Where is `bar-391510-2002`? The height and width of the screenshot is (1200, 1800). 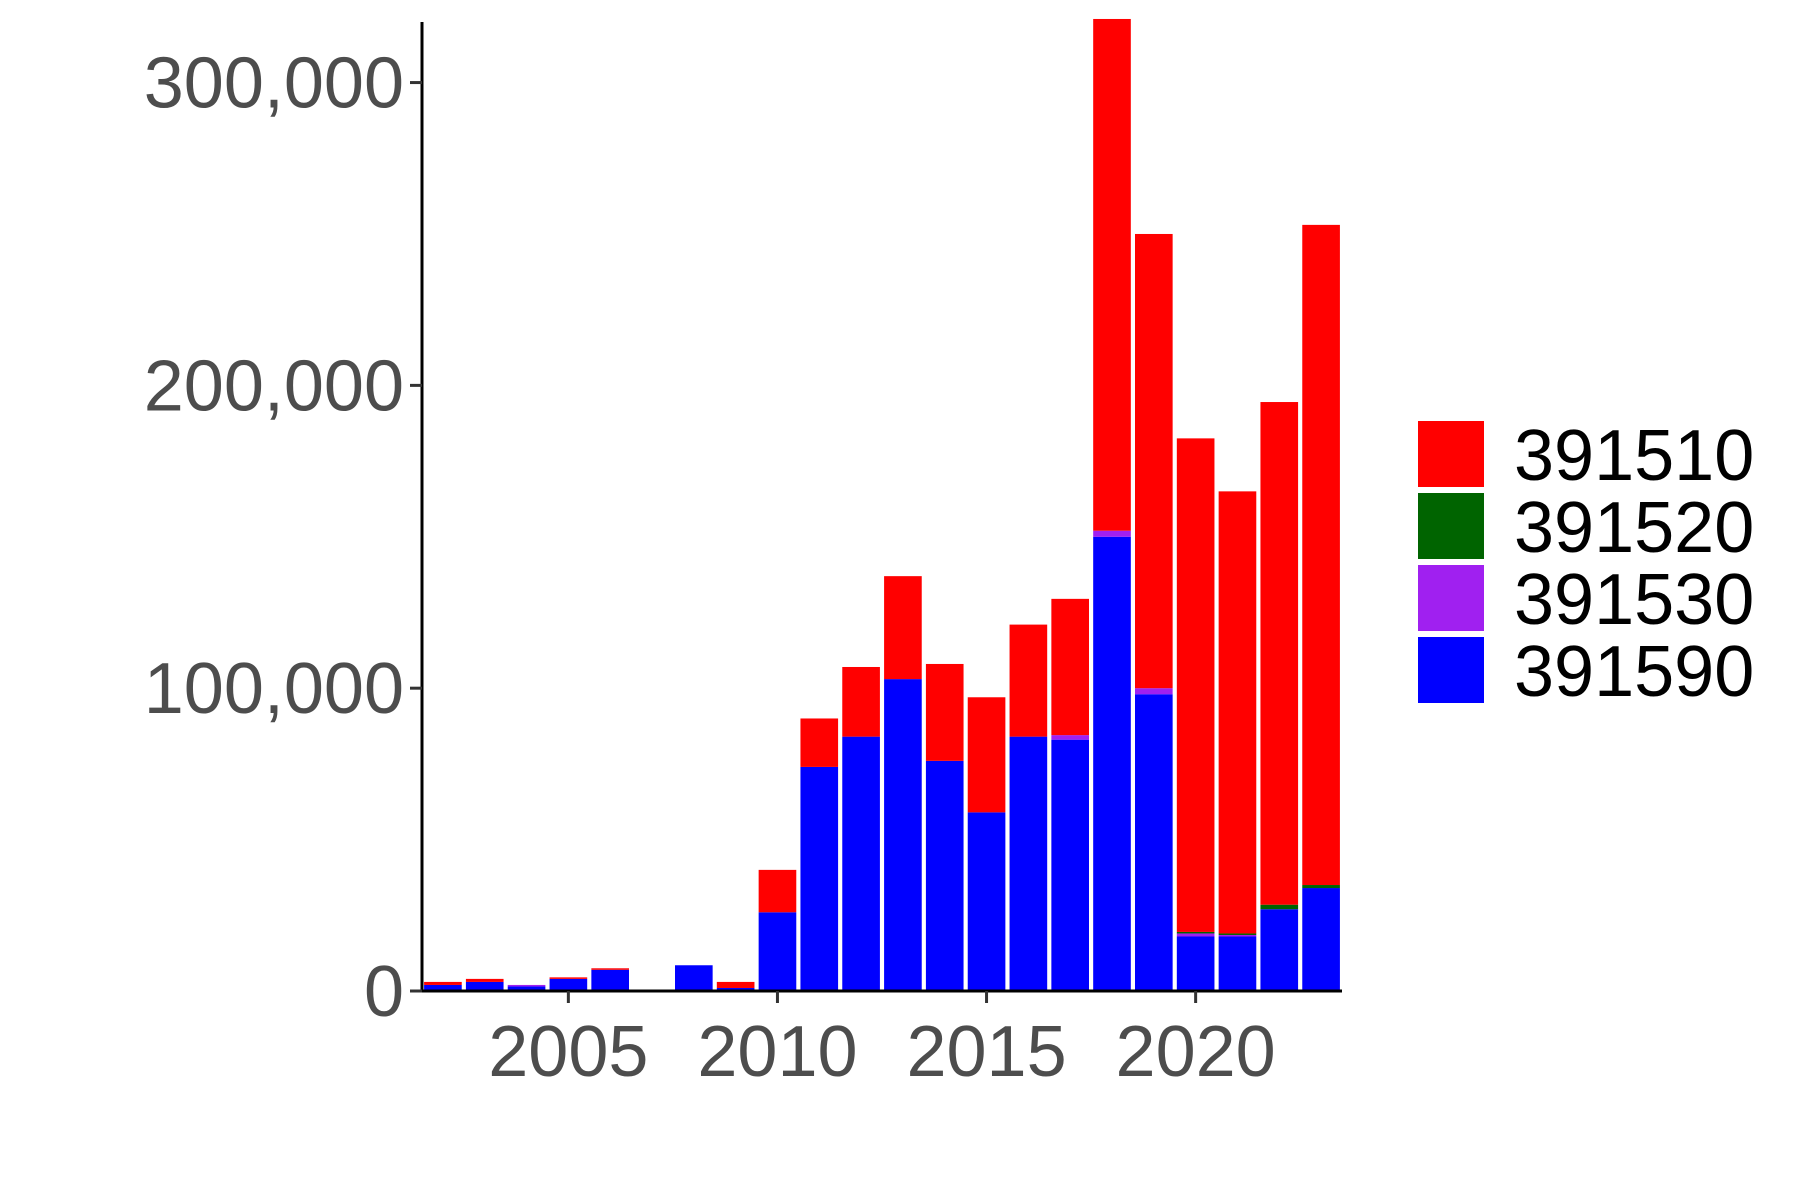 bar-391510-2002 is located at coordinates (443, 983).